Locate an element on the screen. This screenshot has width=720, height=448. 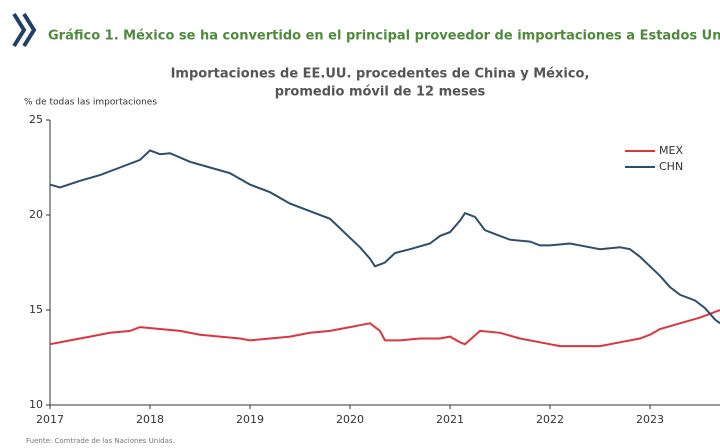
x-tick-label: 2023 is located at coordinates (650, 419).